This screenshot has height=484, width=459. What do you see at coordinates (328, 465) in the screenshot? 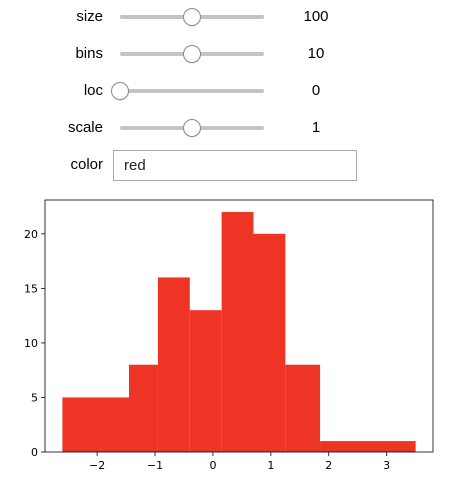
I see `x-tick-label: 2` at bounding box center [328, 465].